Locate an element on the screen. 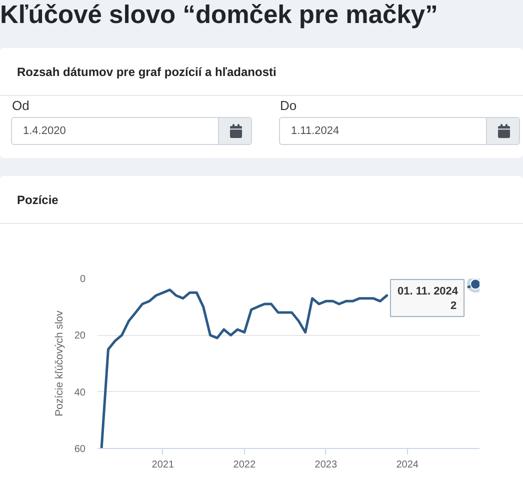 The height and width of the screenshot is (497, 523). annotation: 01. 11. 2024 is located at coordinates (428, 292).